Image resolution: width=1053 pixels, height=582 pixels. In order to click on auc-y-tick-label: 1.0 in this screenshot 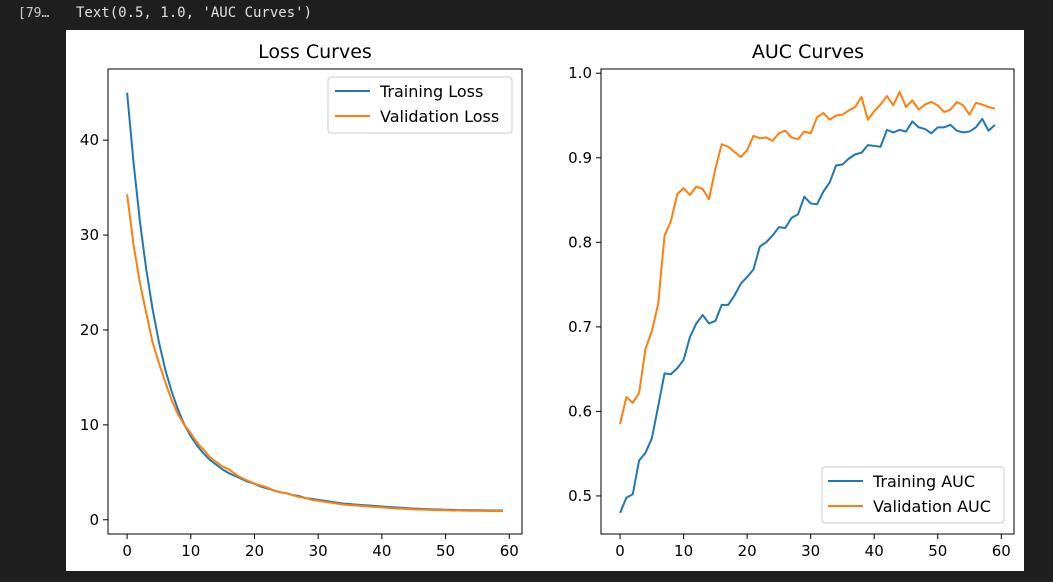, I will do `click(580, 73)`.